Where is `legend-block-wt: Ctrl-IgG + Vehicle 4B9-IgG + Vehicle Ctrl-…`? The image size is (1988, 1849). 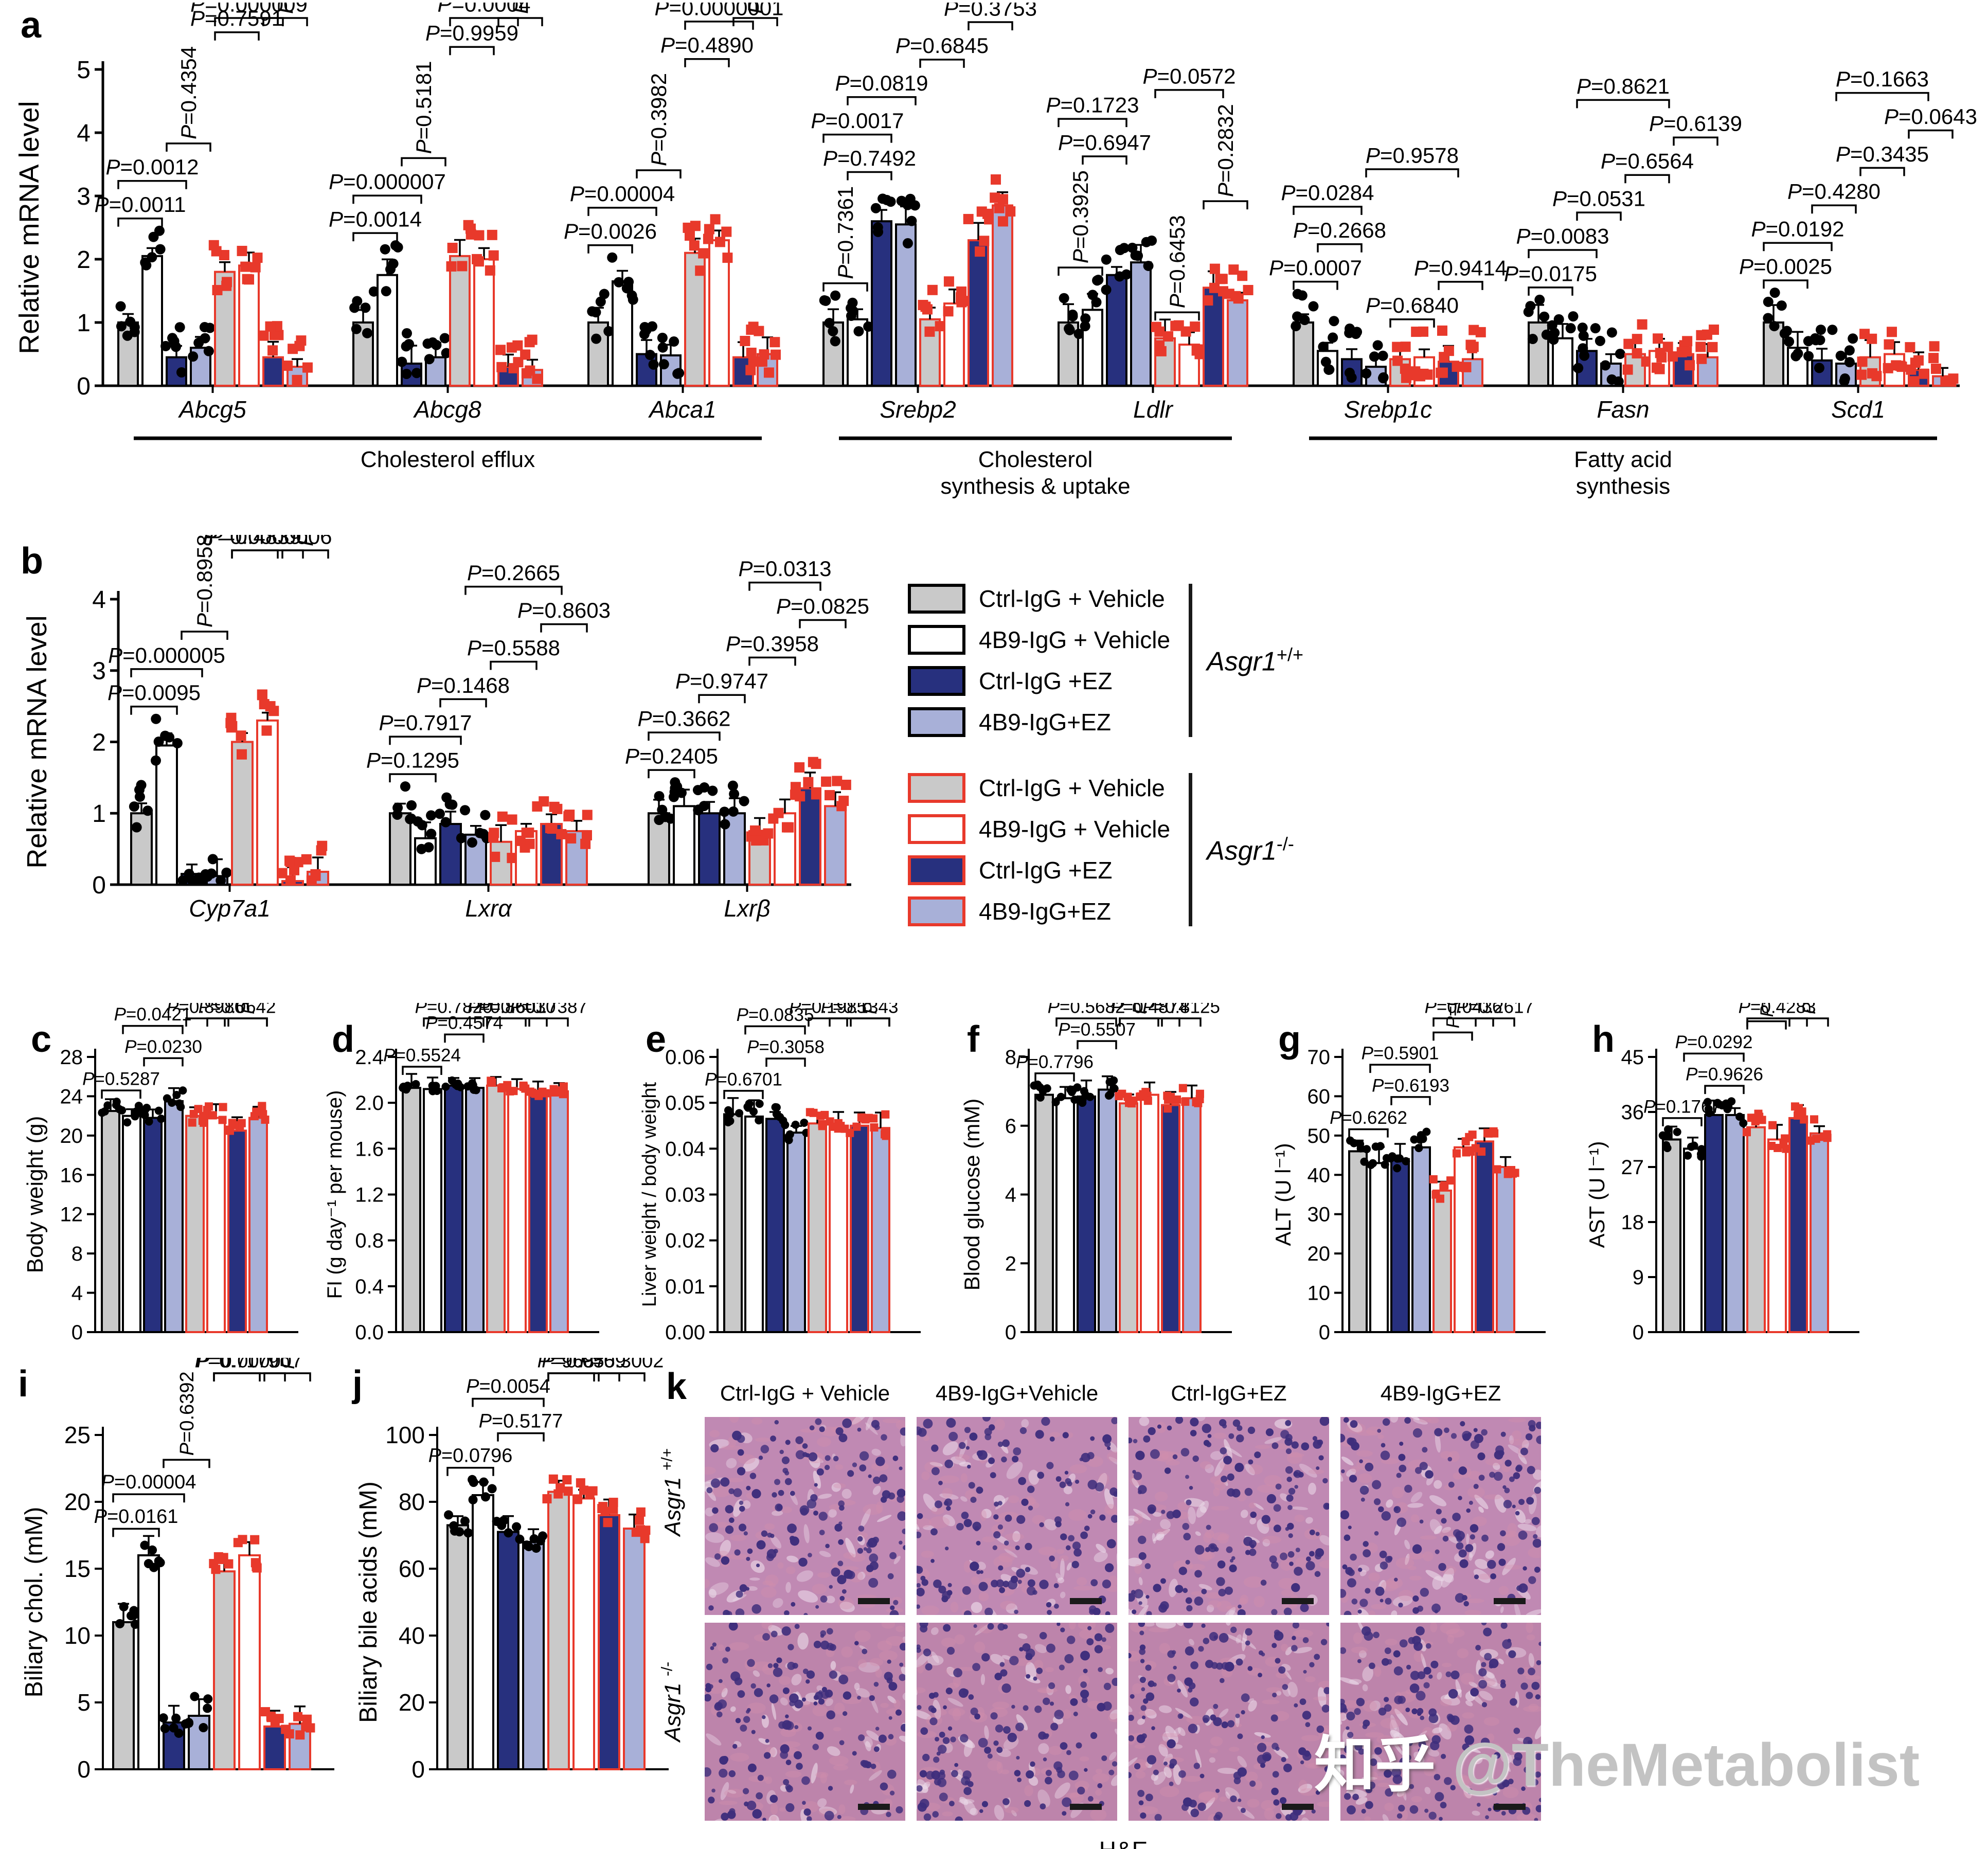
legend-block-wt: Ctrl-IgG + Vehicle 4B9-IgG + Vehicle Ctrl-… is located at coordinates (1152, 660).